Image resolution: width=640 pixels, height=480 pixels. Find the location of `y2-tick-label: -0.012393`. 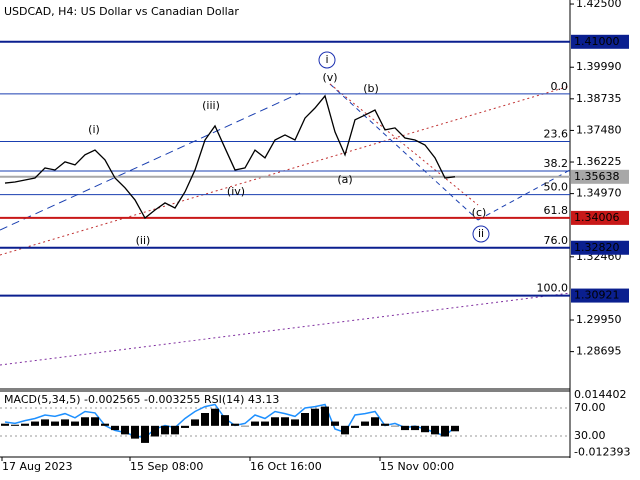

y2-tick-label: -0.012393 is located at coordinates (602, 451).